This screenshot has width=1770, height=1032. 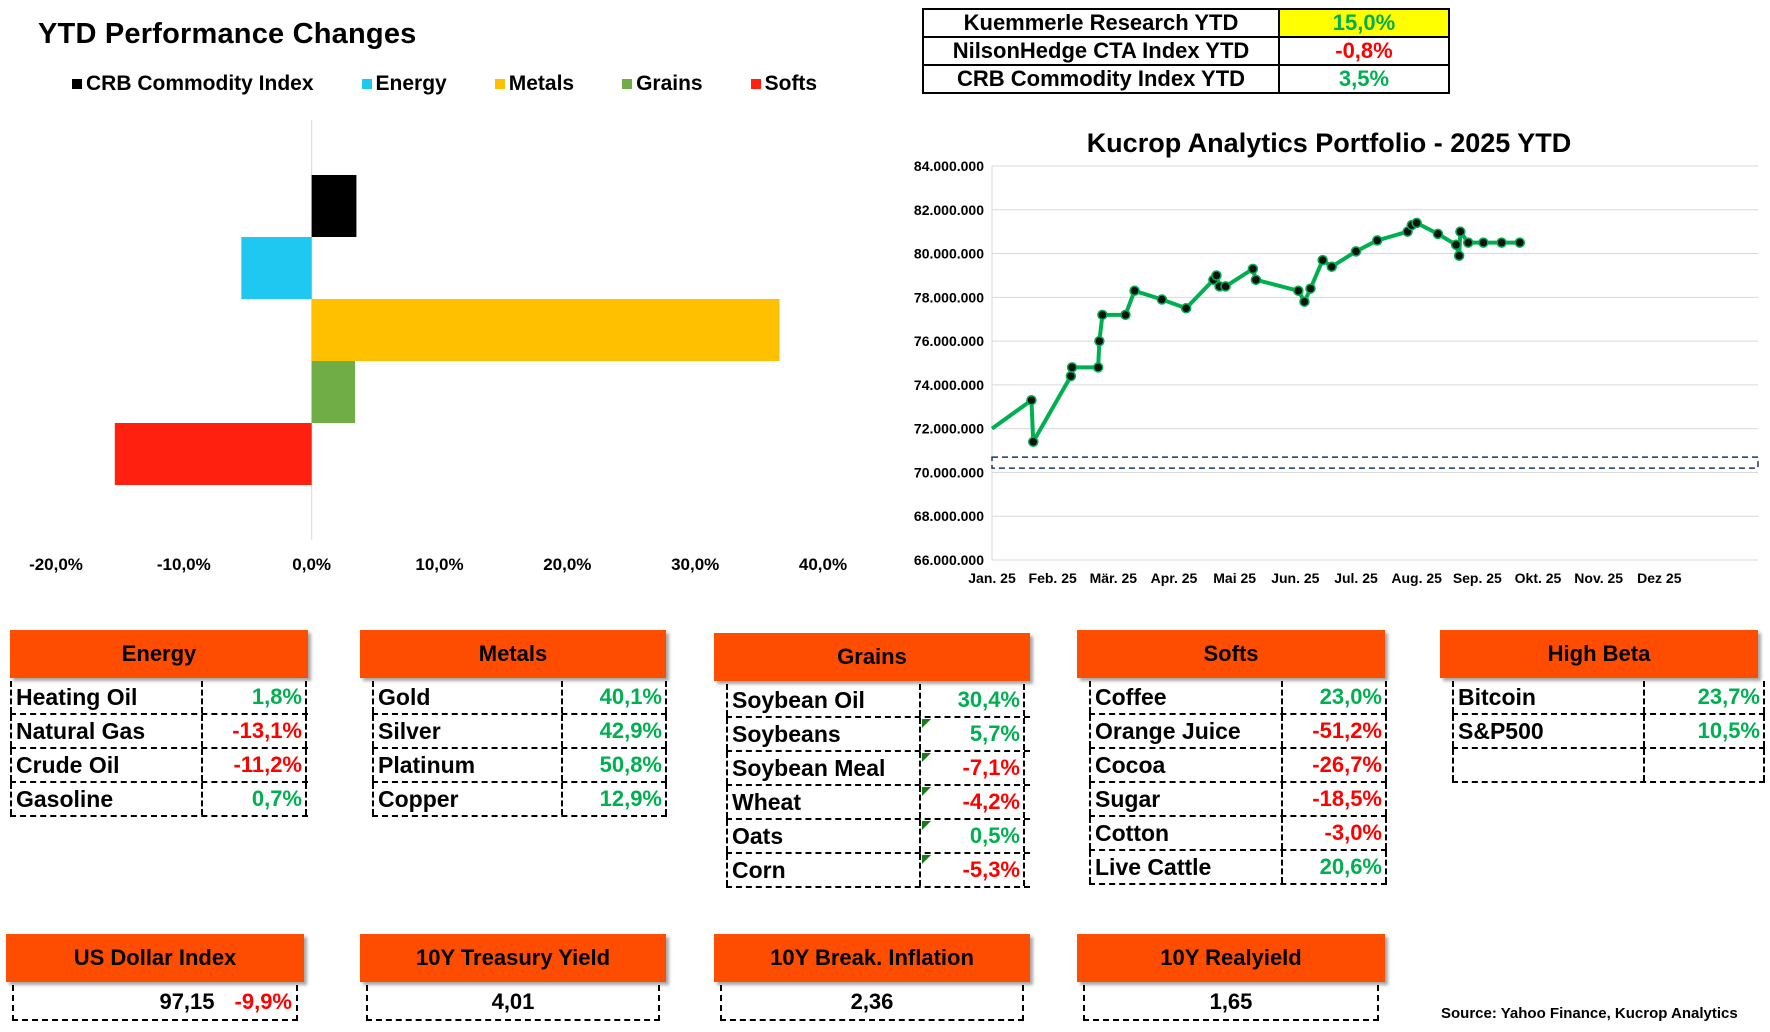 I want to click on category-header: Energy, so click(x=159, y=654).